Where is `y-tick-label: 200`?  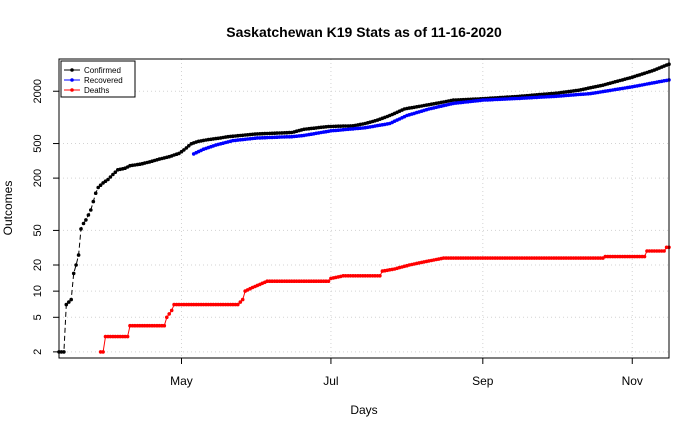 y-tick-label: 200 is located at coordinates (38, 178).